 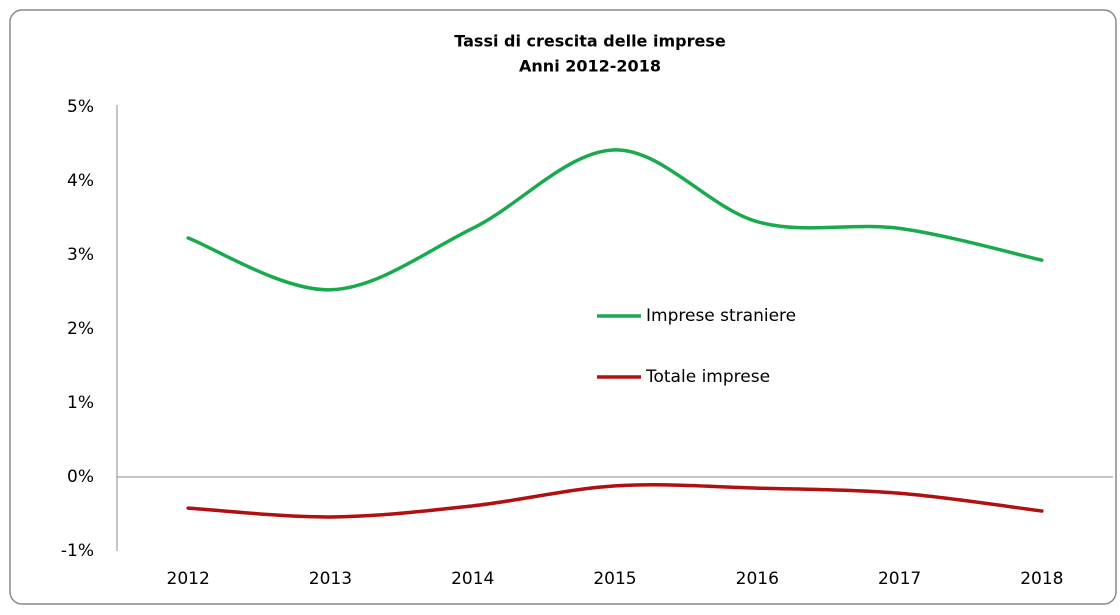 I want to click on chart-subtitle: Anni 2012-2018, so click(x=590, y=66).